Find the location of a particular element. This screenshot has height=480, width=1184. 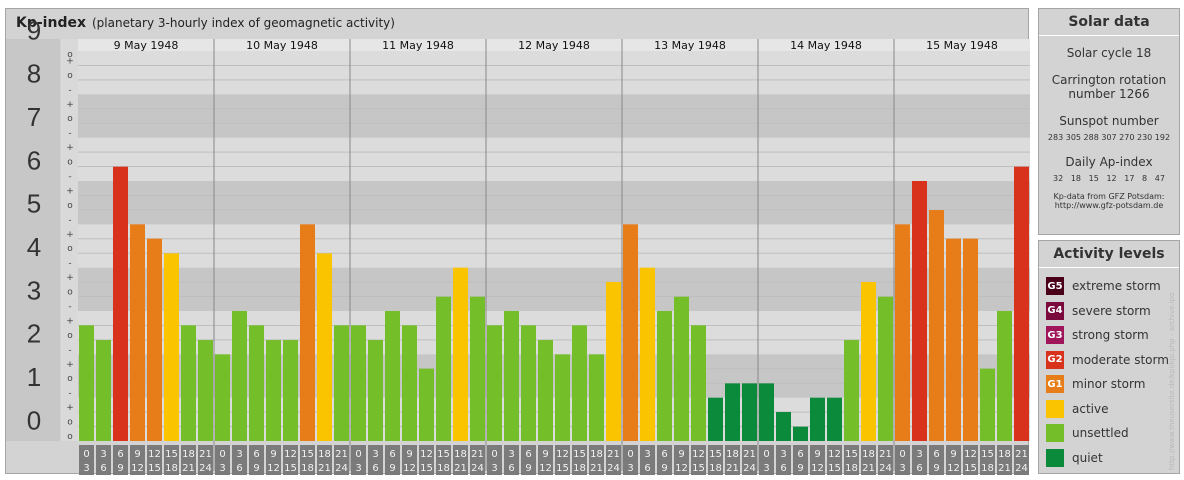

hour-bin-start: 0 is located at coordinates (86, 454).